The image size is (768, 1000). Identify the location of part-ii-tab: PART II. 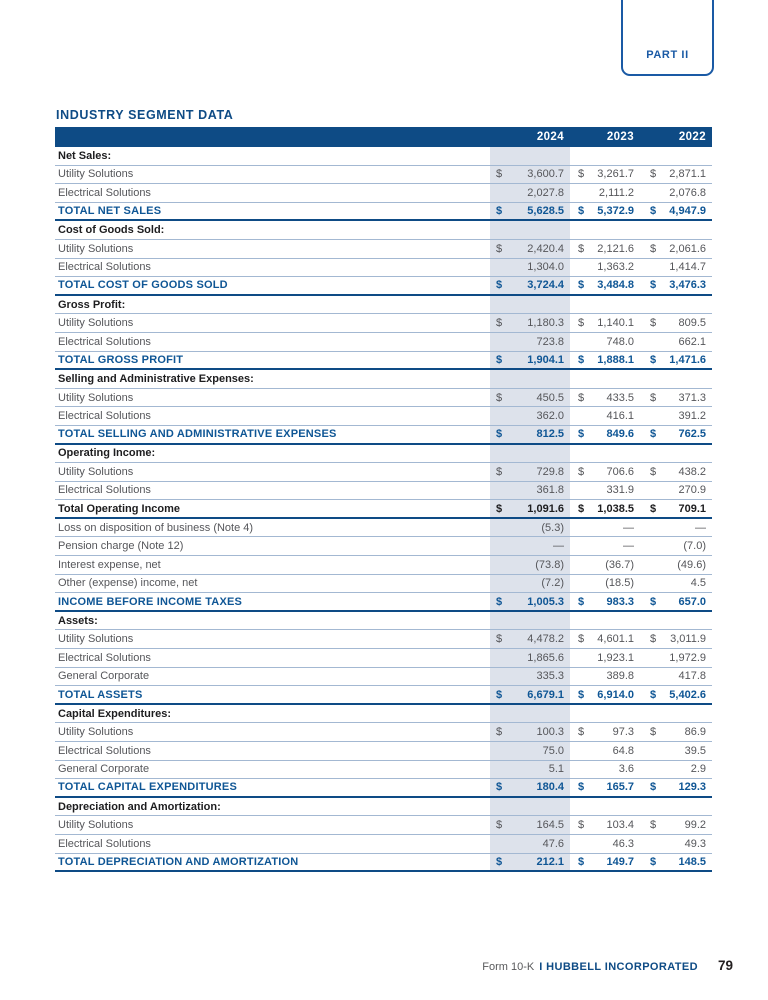
(667, 38).